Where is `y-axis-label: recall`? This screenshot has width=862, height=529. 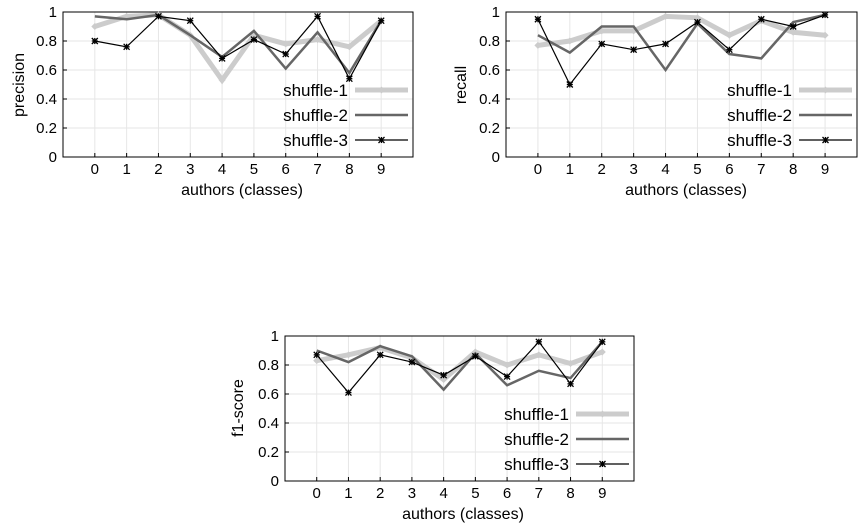
y-axis-label: recall is located at coordinates (461, 85).